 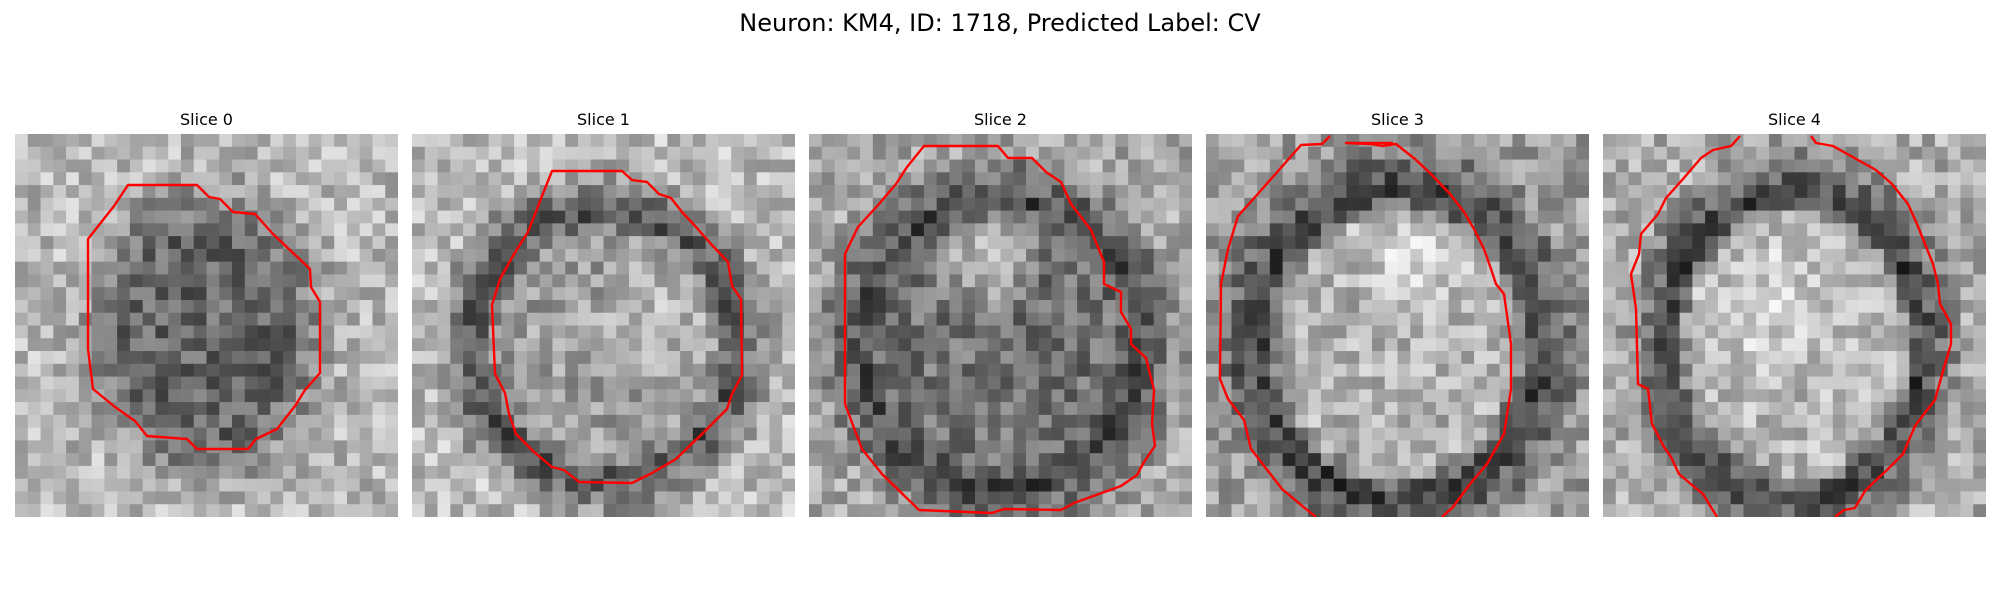 I want to click on slice-panel-3: Slice 3, so click(x=1397, y=312).